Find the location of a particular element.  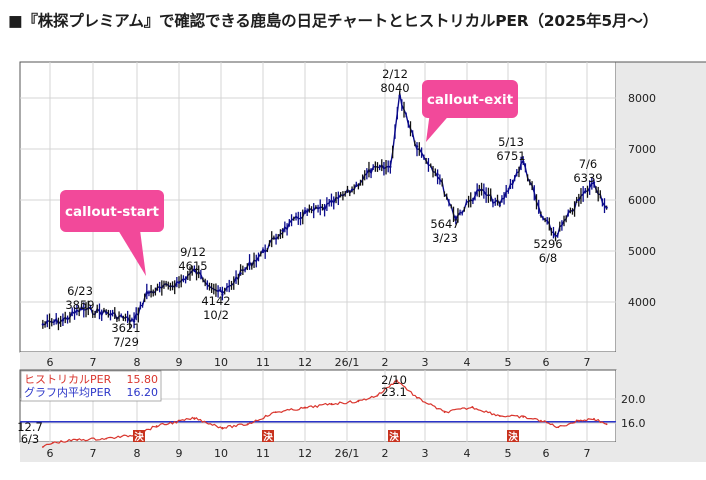

legend-label: グラフ内平均PER is located at coordinates (68, 392).